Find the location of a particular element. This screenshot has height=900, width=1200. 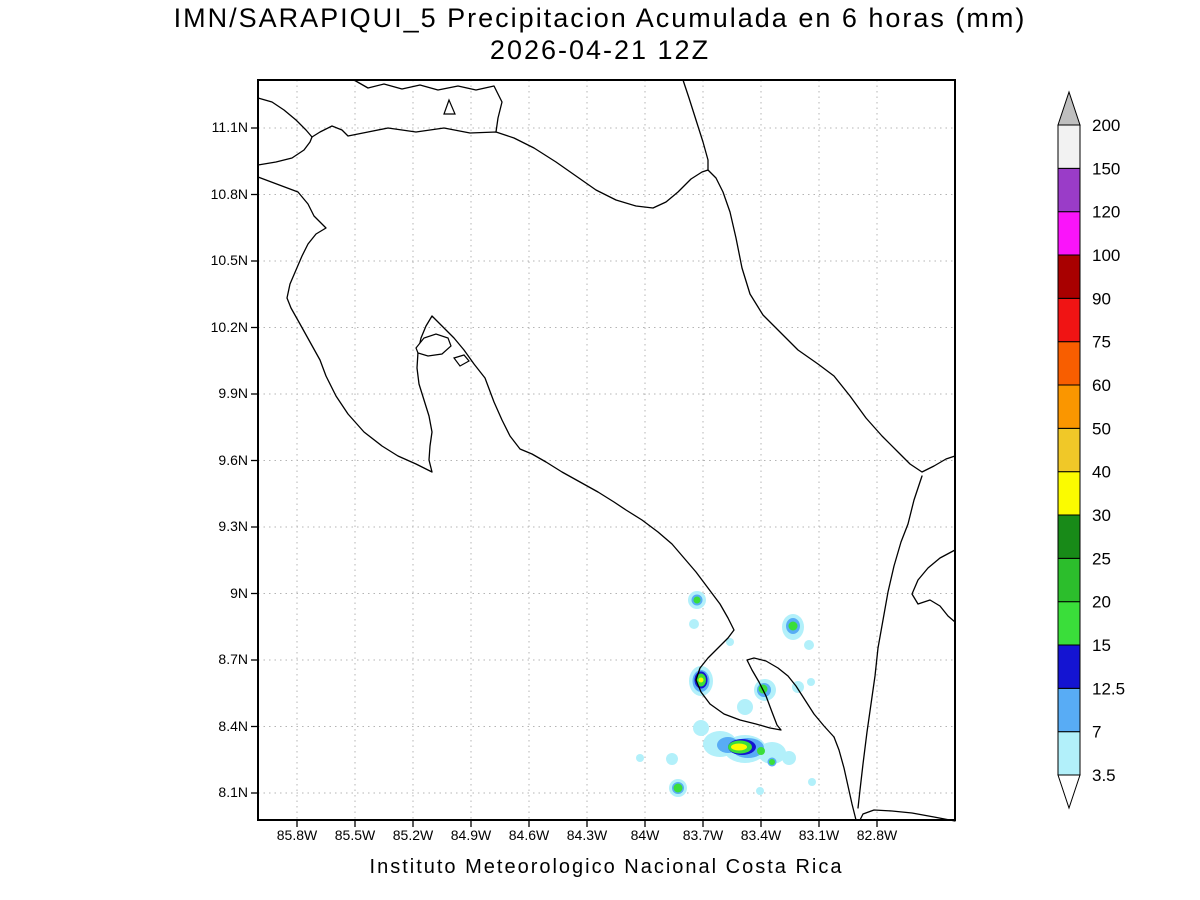

colorbar-level-label: 90 is located at coordinates (1101, 298).